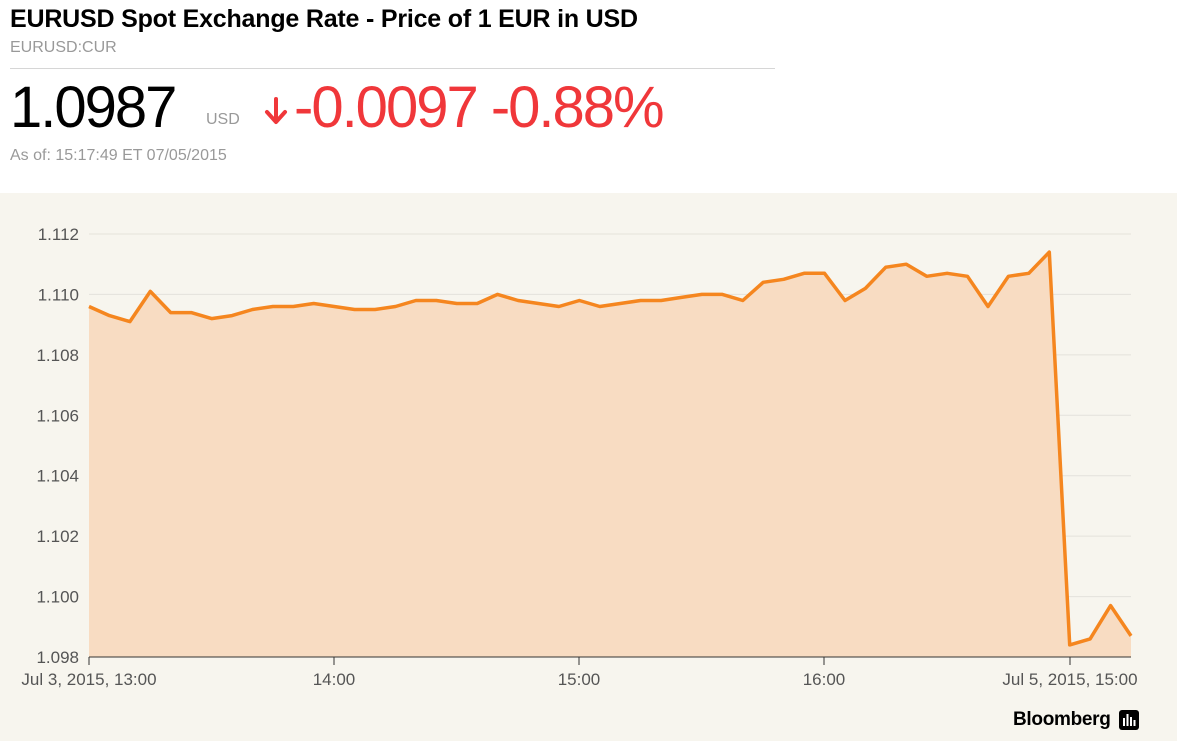 This screenshot has height=741, width=1177. What do you see at coordinates (1128, 720) in the screenshot?
I see `bar-chart-icon` at bounding box center [1128, 720].